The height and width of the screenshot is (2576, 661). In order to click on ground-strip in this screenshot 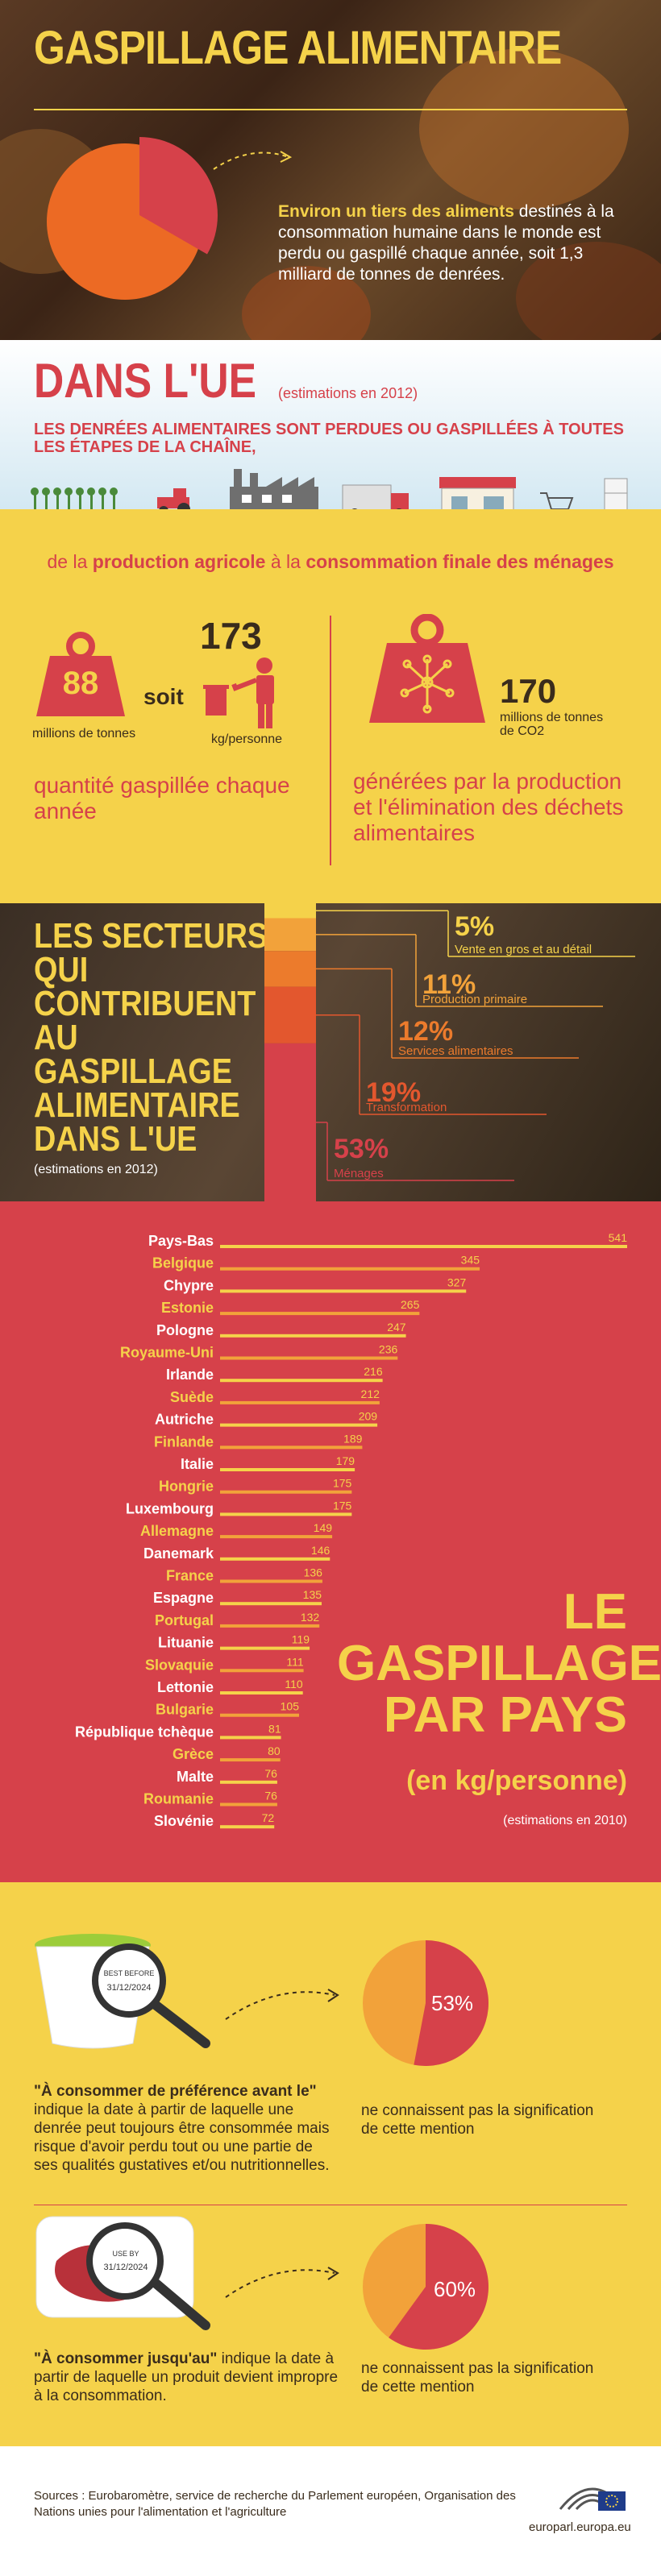, I will do `click(330, 518)`.